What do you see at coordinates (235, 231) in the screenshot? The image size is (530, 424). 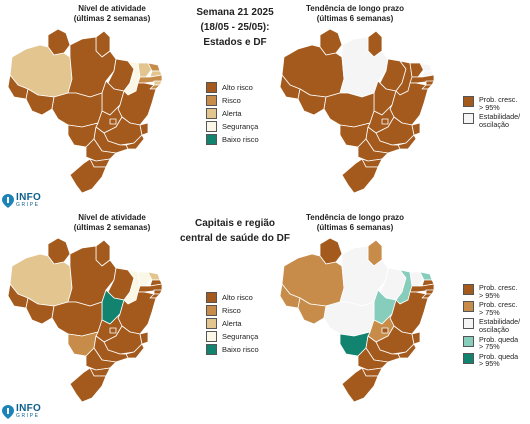 I see `bottom-section-title: Capitais e região central de saúde do DF` at bounding box center [235, 231].